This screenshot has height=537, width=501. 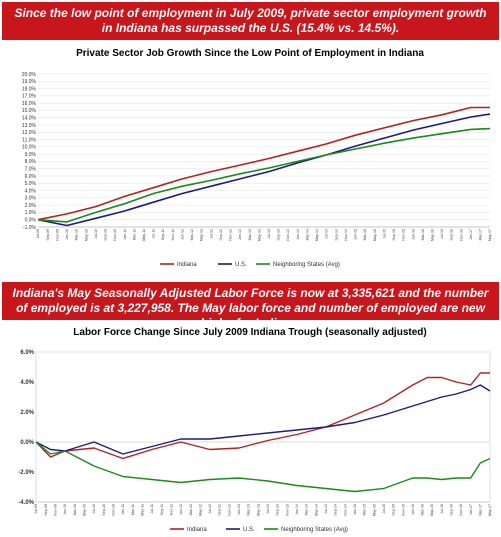 I want to click on c1-x-tick-label: Jul-10, so click(x=96, y=234).